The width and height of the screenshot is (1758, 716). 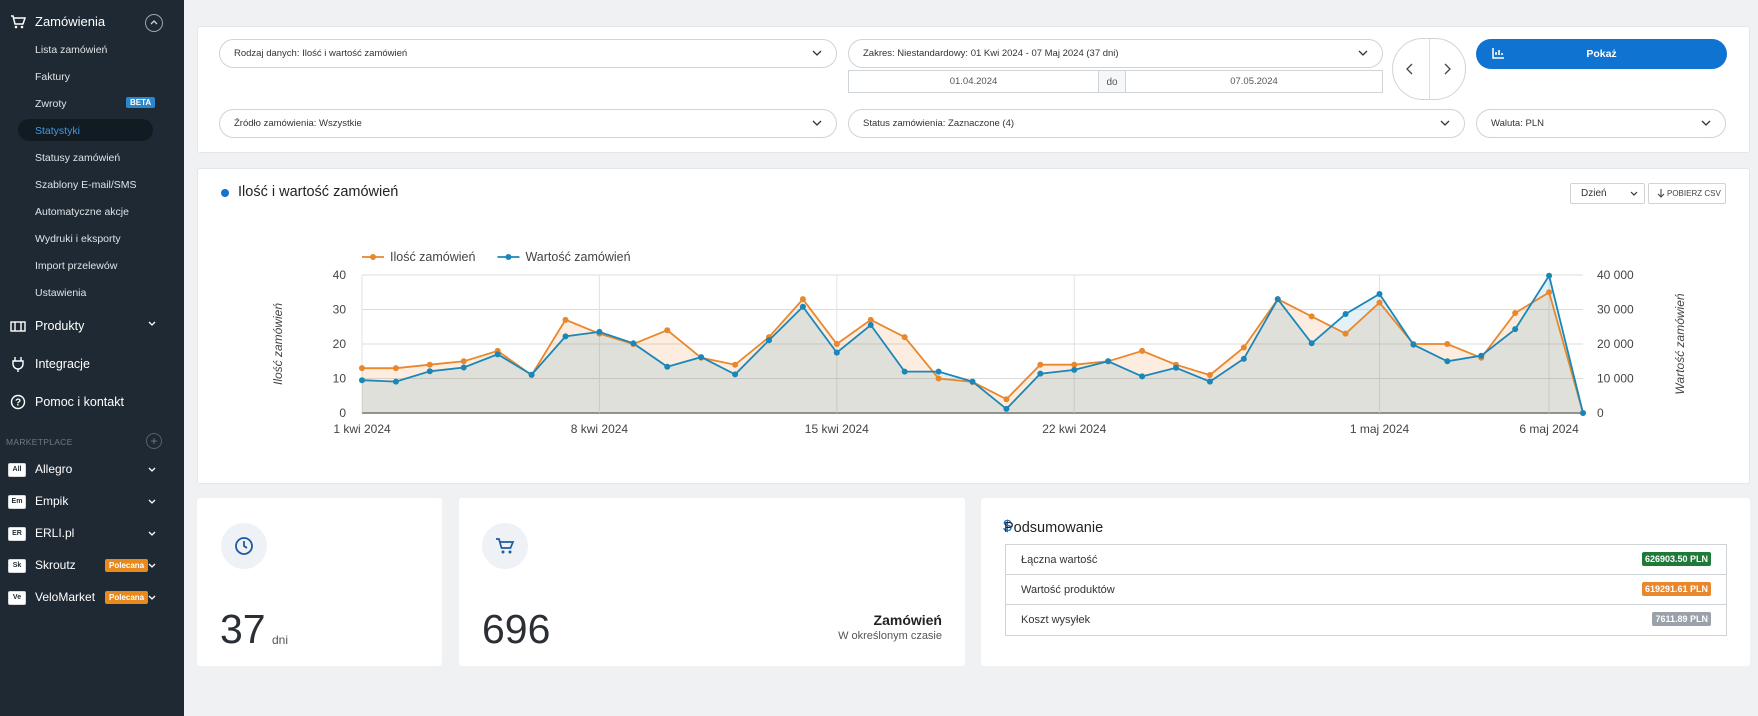 I want to click on data-type-select: Rodzaj danych: Ilość i wartość zamówień, so click(x=528, y=53).